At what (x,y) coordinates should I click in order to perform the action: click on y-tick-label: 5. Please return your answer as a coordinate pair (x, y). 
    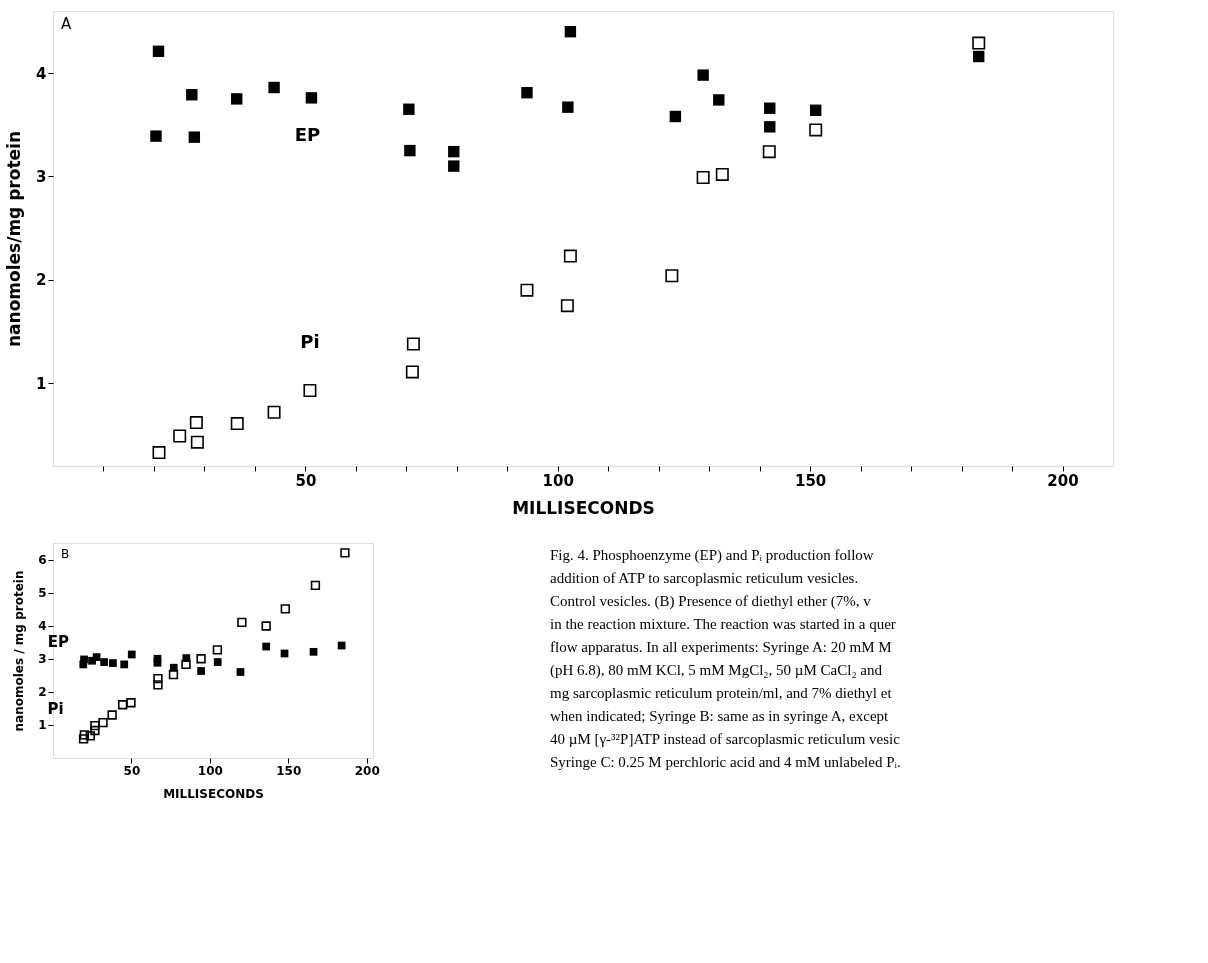
    Looking at the image, I should click on (42, 593).